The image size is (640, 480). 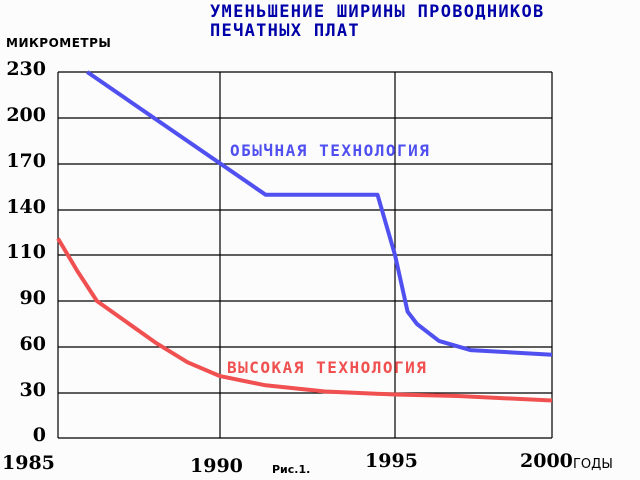 I want to click on chart-title-line1: УМЕНЬШЕНИЕ ШИРИНЫ ПРОВОДНИКОВ, so click(x=377, y=12).